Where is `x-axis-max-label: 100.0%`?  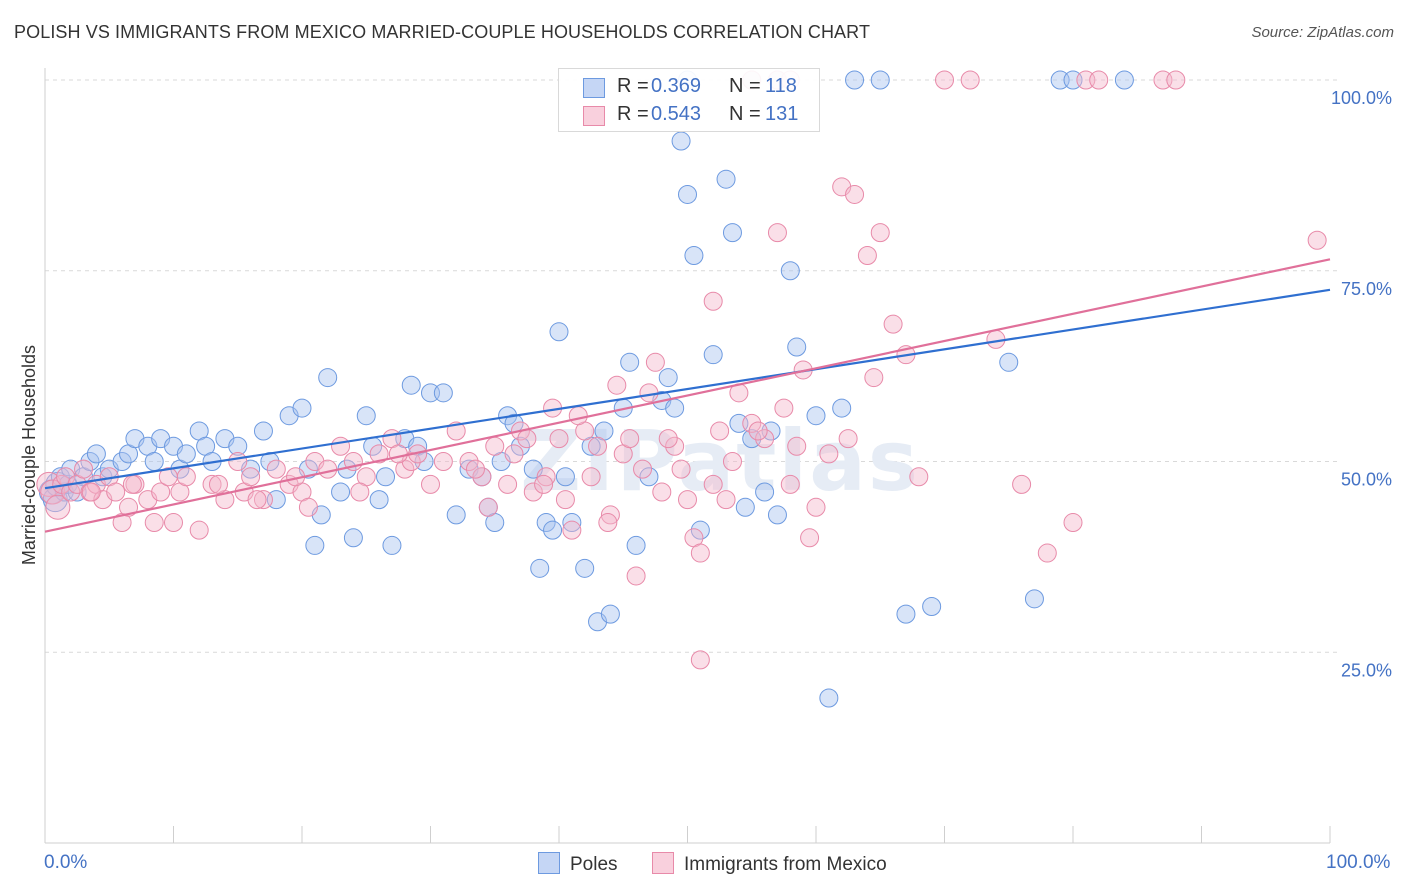 x-axis-max-label: 100.0% is located at coordinates (1358, 862).